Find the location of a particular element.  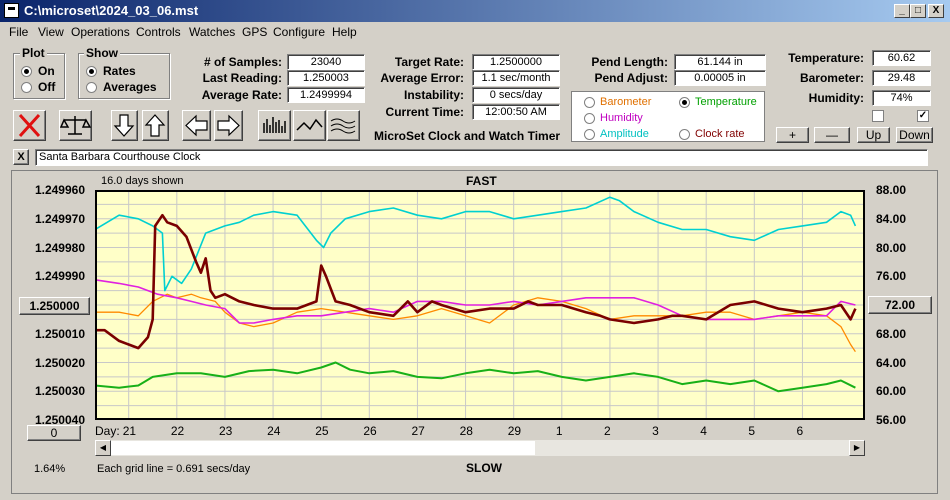

barometer-radio is located at coordinates (589, 102).